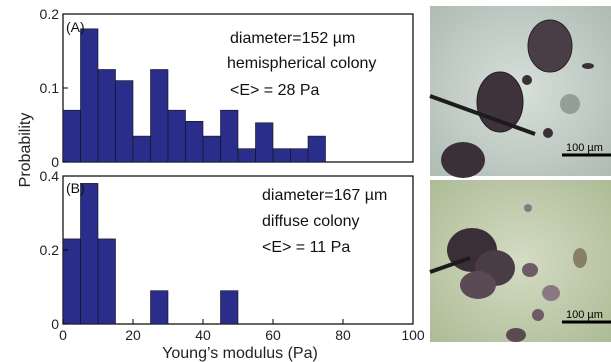  What do you see at coordinates (584, 148) in the screenshot?
I see `scale-bar-a-label: 100 µm` at bounding box center [584, 148].